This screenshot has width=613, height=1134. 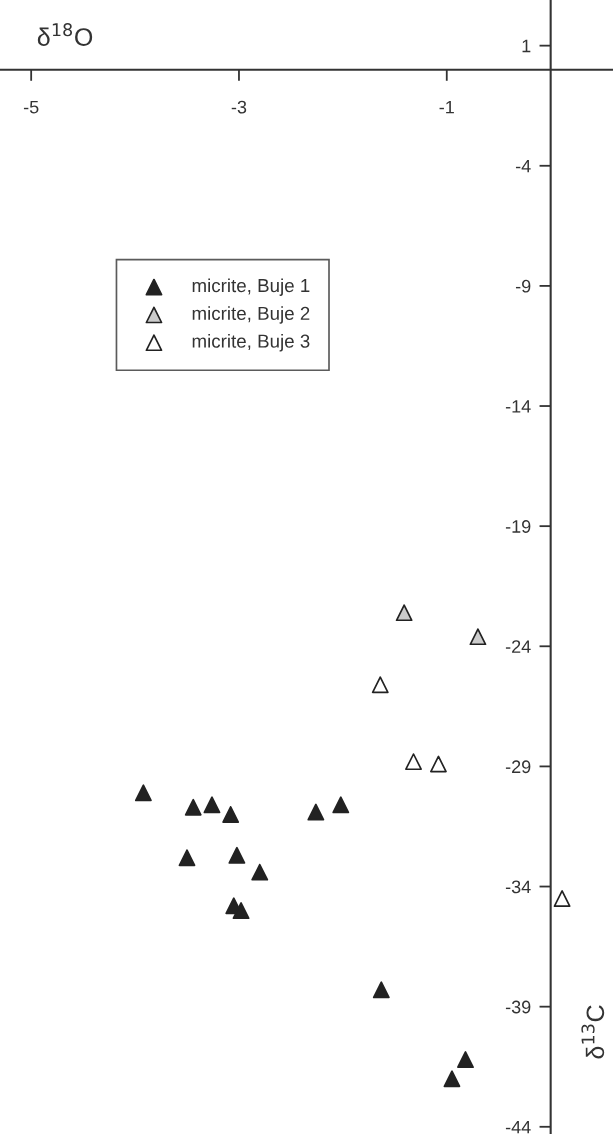 What do you see at coordinates (65, 34) in the screenshot?
I see `x-axis-title: δ$^{18}$O` at bounding box center [65, 34].